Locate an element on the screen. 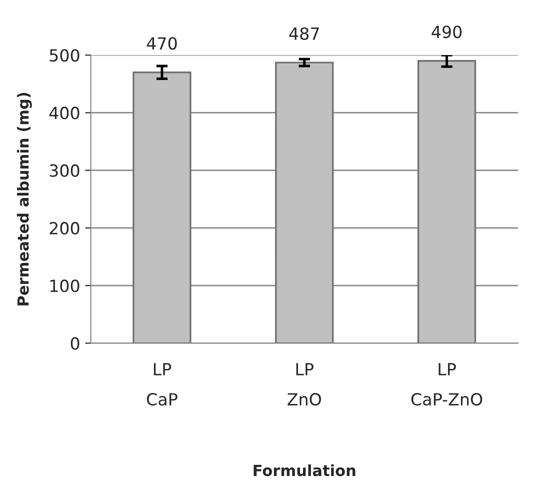 The height and width of the screenshot is (501, 534). y-tick-label: 200 is located at coordinates (65, 228).